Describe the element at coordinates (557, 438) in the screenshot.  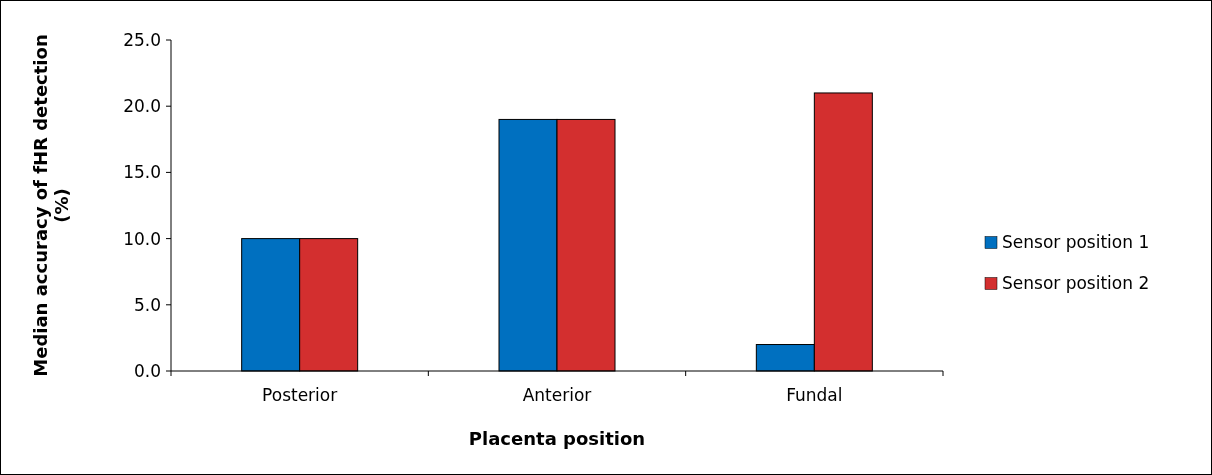
I see `x-axis-title: Placenta position` at that location.